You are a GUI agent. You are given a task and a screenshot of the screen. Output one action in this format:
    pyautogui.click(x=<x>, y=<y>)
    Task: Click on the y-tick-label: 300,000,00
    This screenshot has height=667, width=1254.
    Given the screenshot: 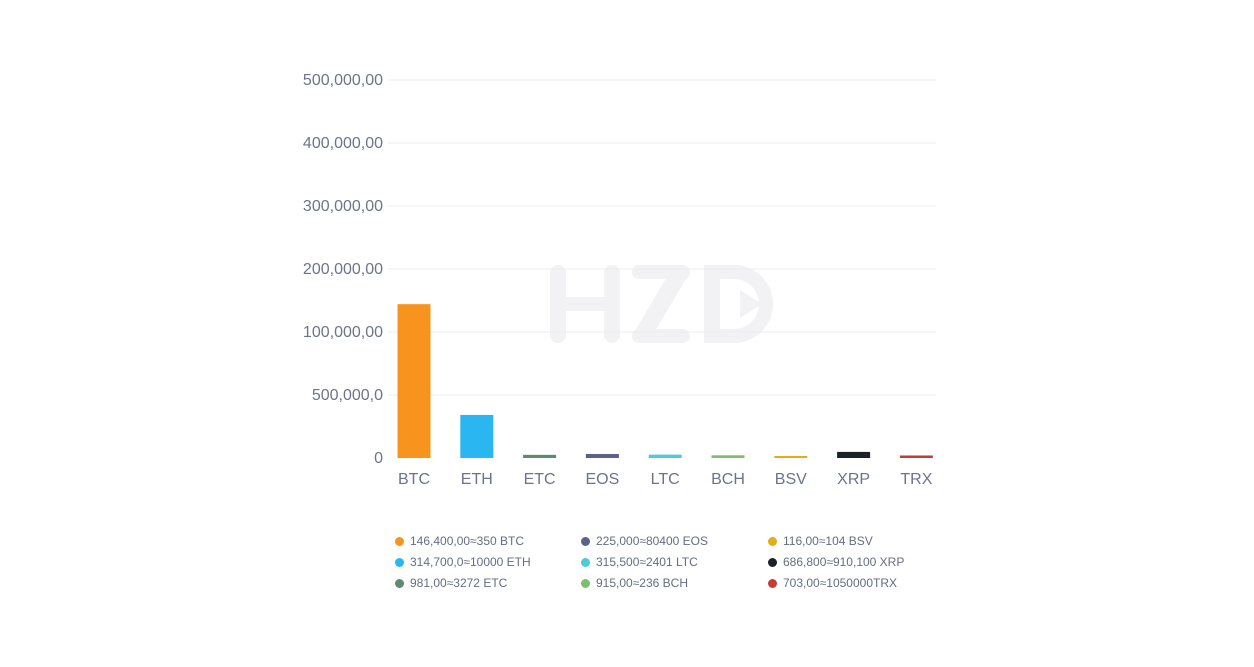 What is the action you would take?
    pyautogui.click(x=343, y=206)
    